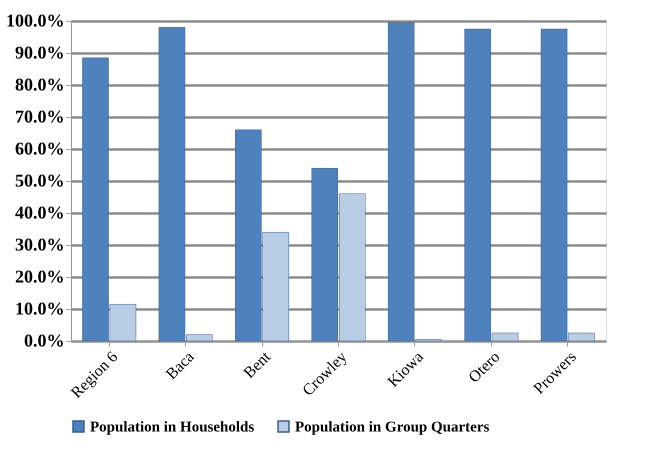 The width and height of the screenshot is (666, 472). I want to click on y-tick-label: 10.0%, so click(39, 308).